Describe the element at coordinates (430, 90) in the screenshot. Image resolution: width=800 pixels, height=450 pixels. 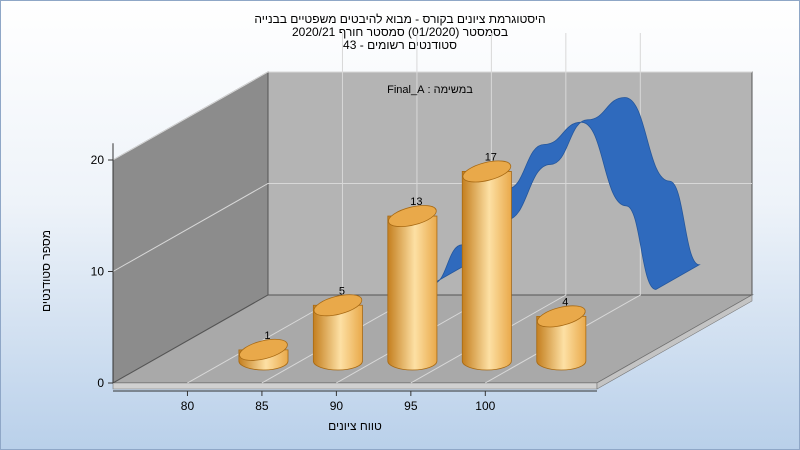
I see `chart-annotation: במשימה : Final_A` at that location.